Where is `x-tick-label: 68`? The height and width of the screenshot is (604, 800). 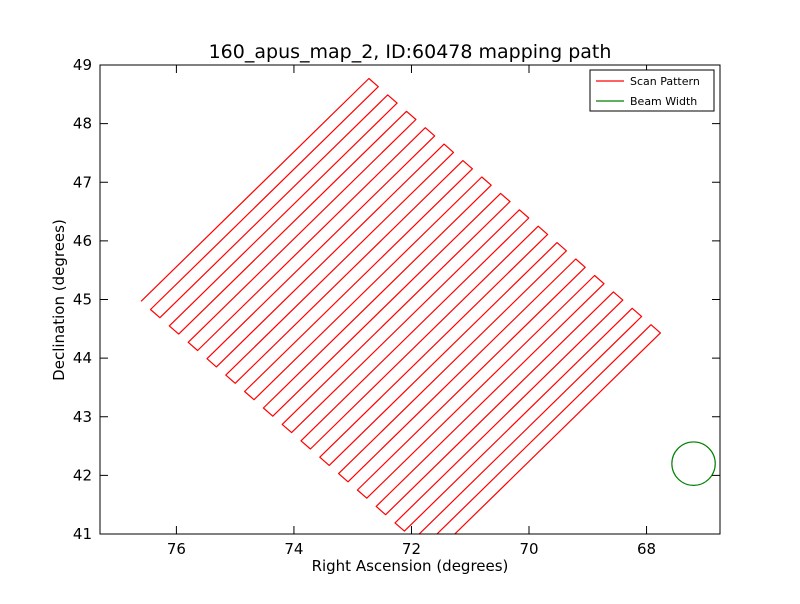 x-tick-label: 68 is located at coordinates (646, 549).